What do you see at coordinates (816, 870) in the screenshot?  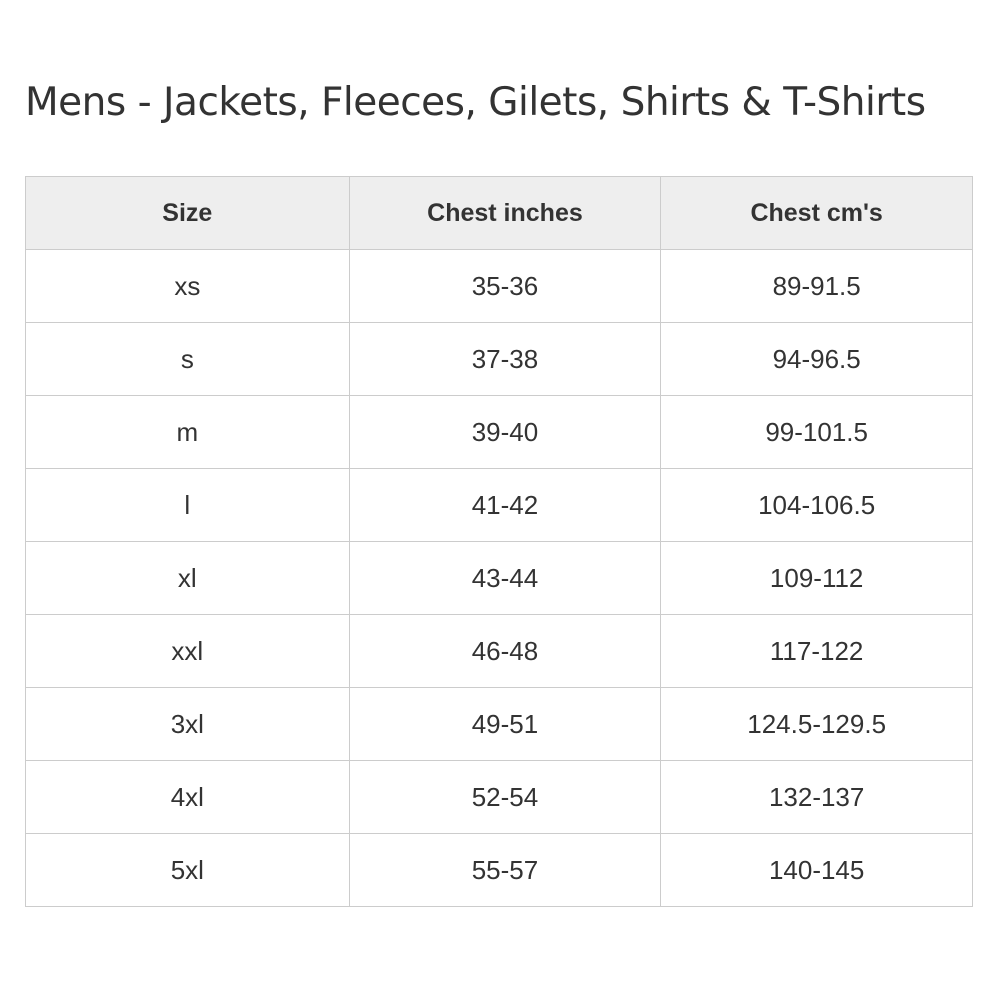 I see `chest-cm-cell: 140-145` at bounding box center [816, 870].